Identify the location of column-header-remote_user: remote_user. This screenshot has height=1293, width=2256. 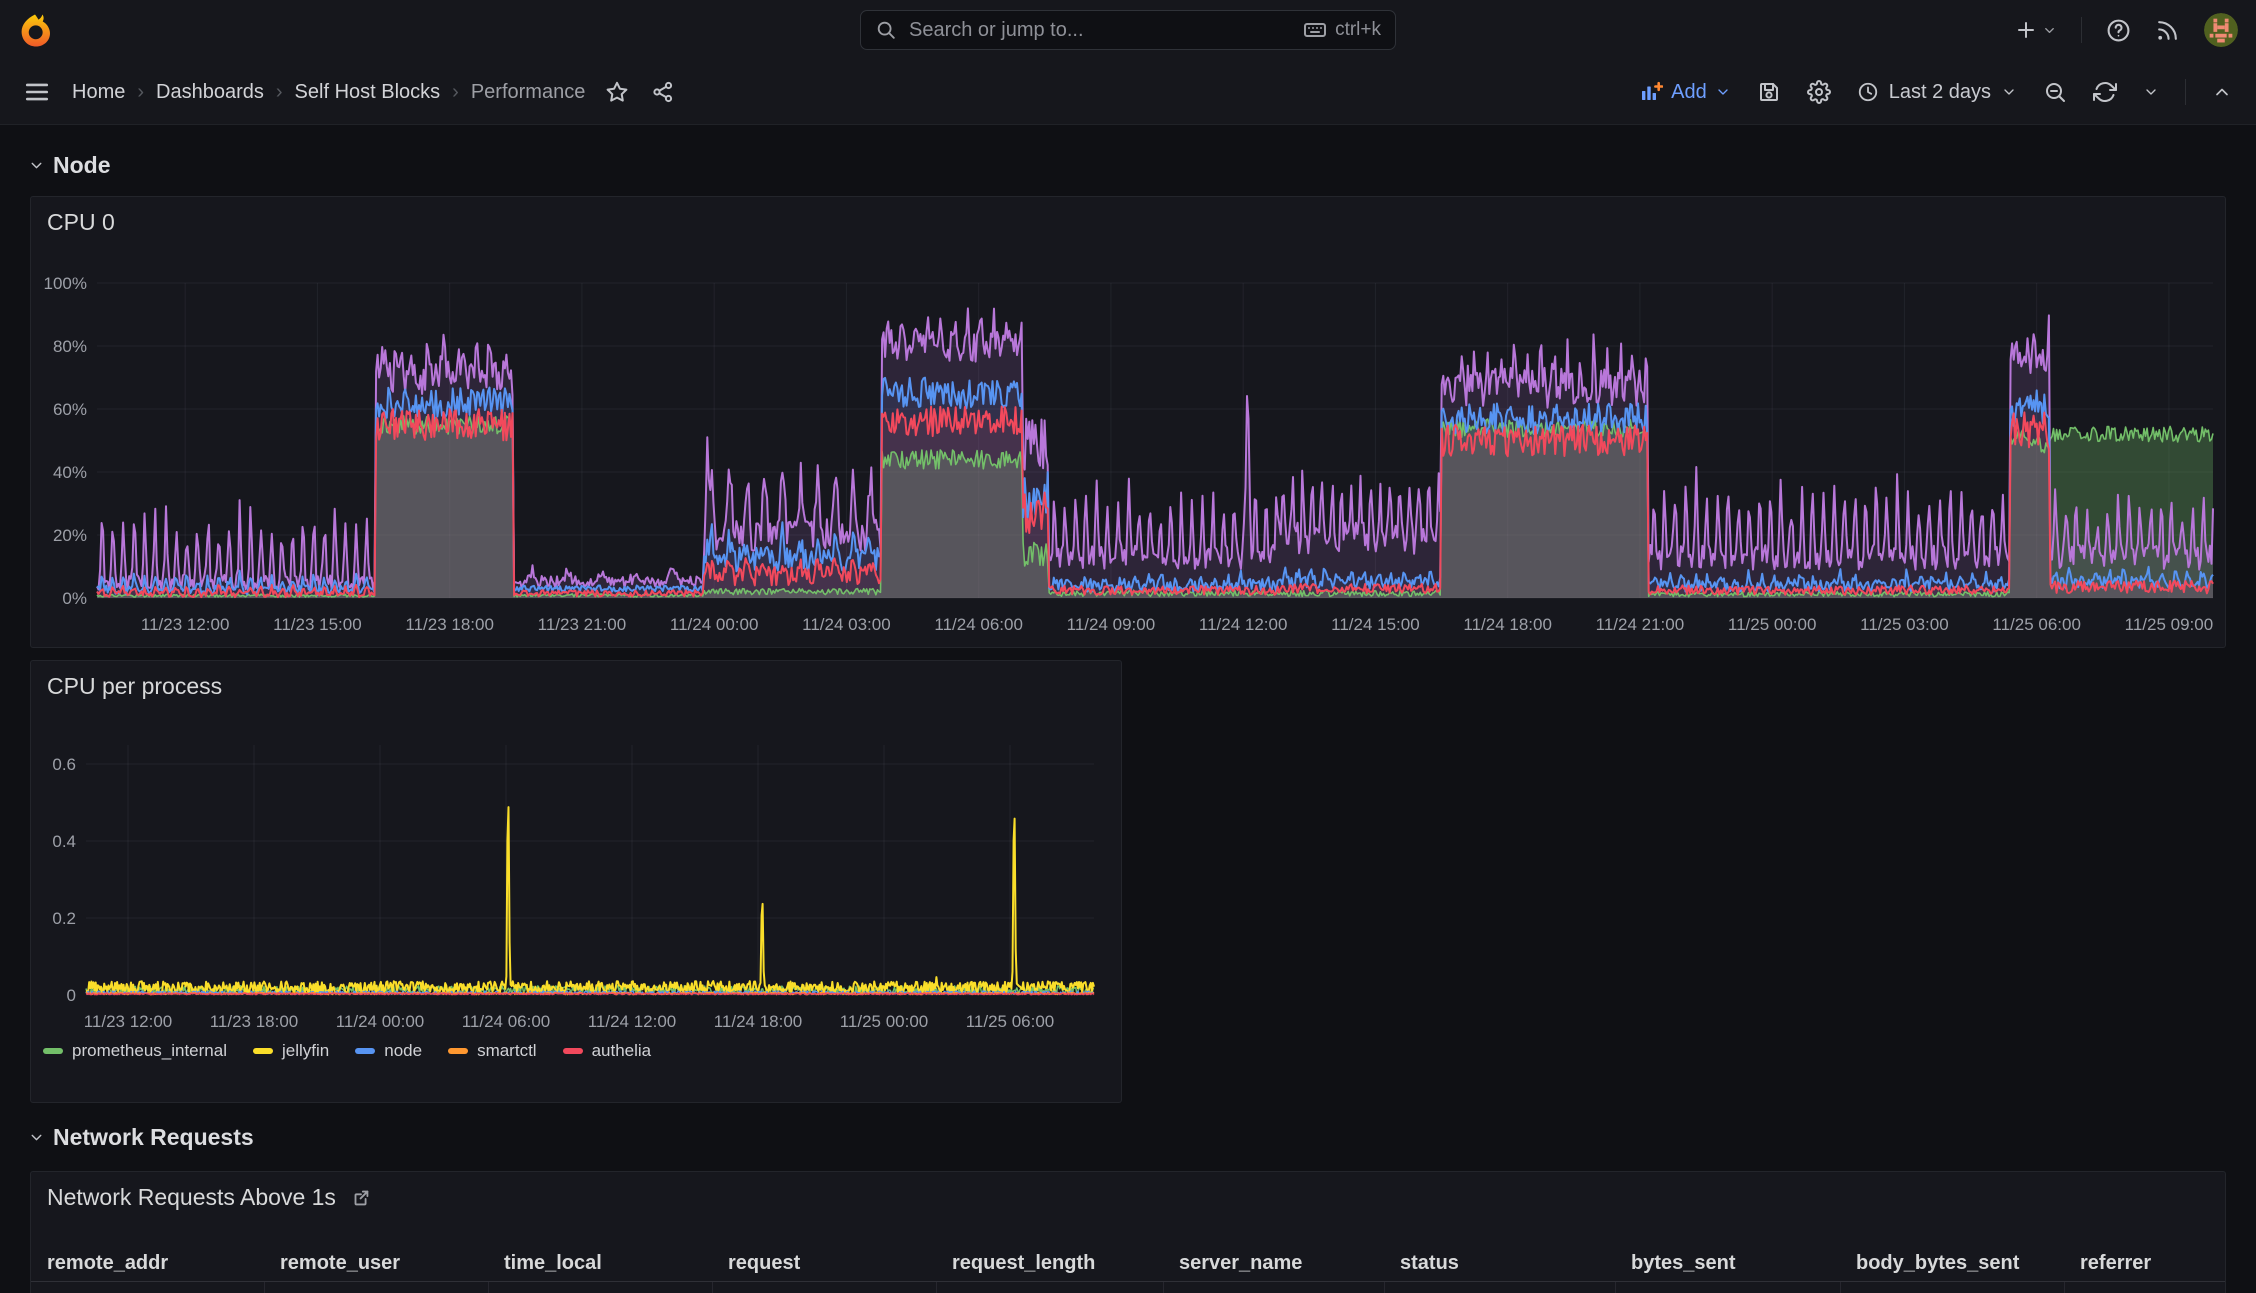
(340, 1263).